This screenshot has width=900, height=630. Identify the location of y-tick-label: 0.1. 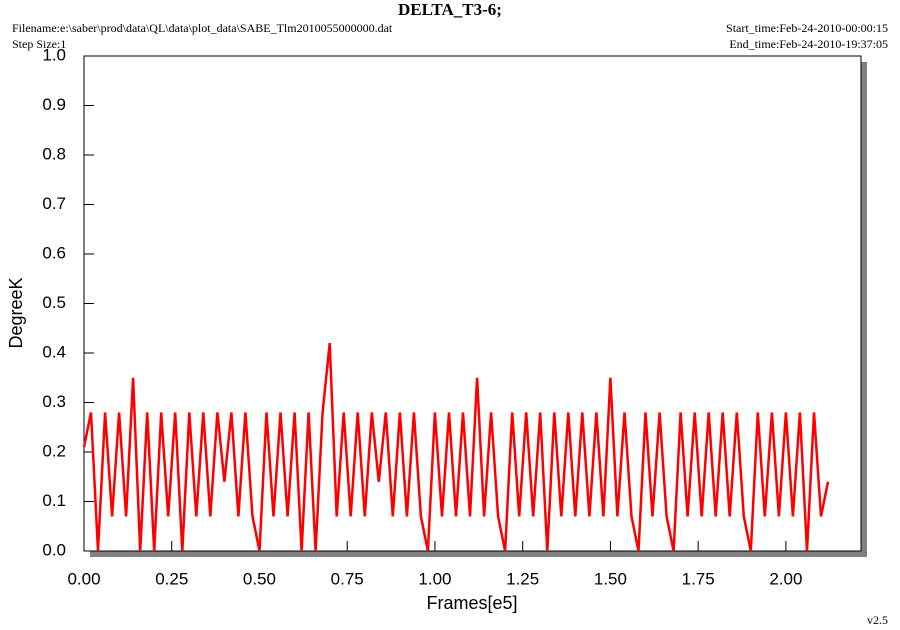
(54, 500).